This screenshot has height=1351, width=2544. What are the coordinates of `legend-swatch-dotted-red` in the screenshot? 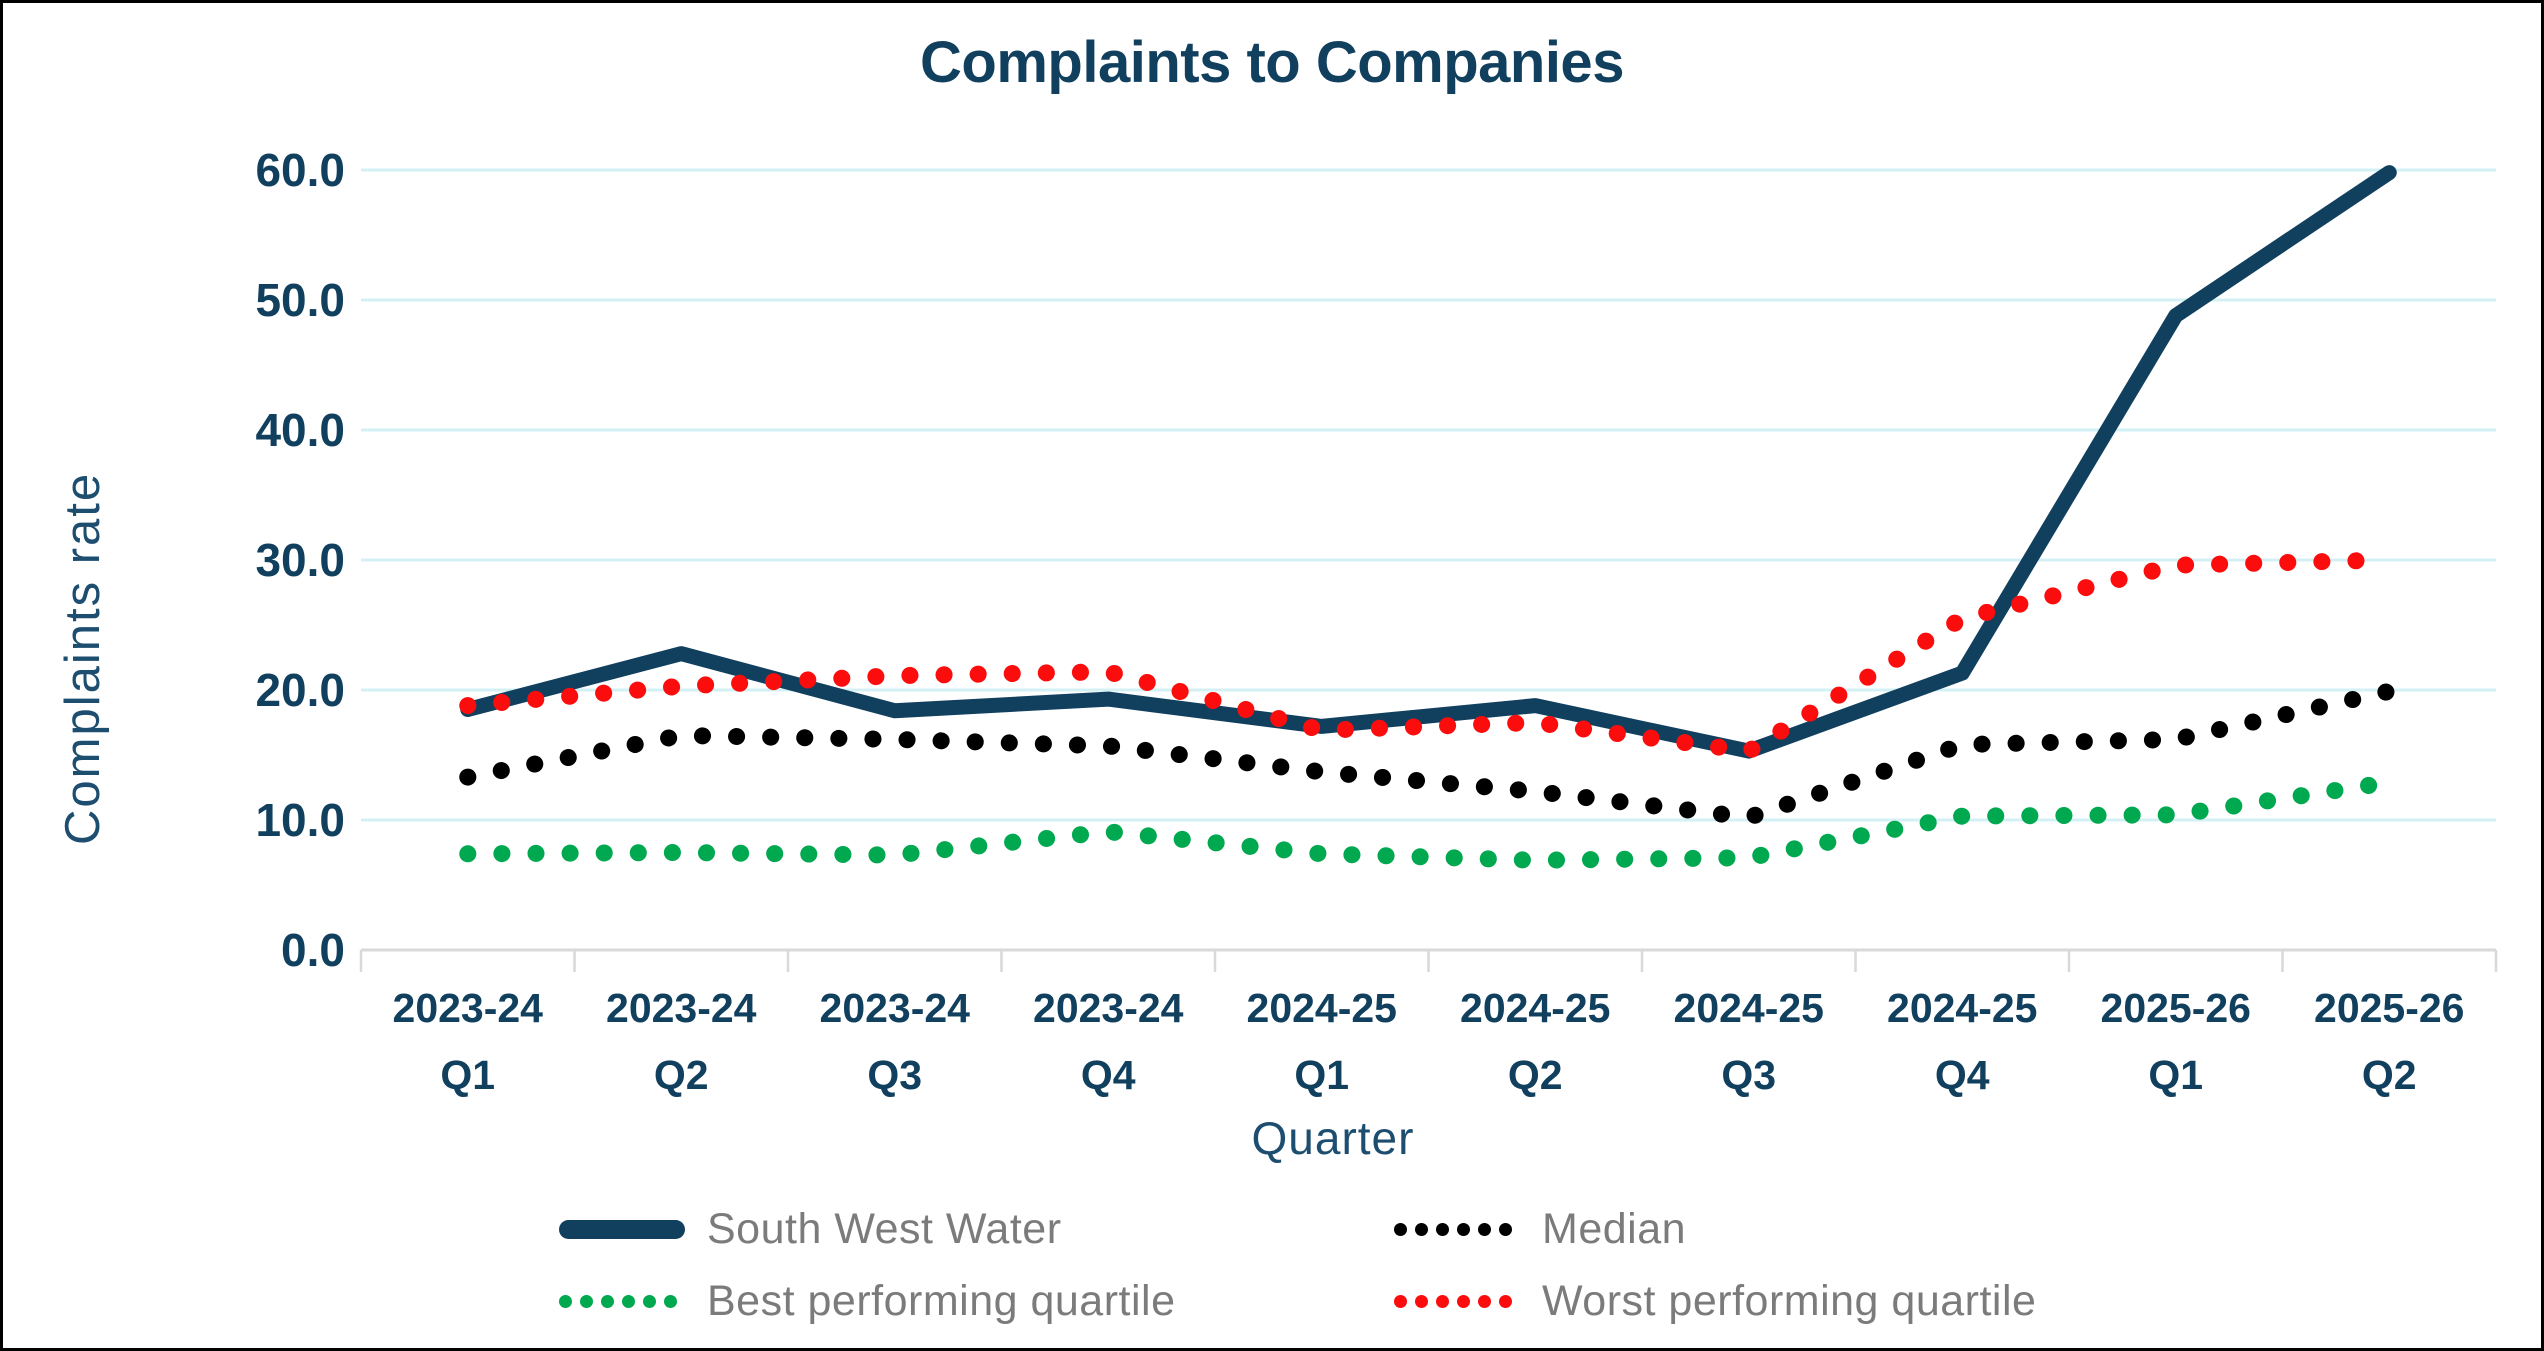 It's located at (1457, 1301).